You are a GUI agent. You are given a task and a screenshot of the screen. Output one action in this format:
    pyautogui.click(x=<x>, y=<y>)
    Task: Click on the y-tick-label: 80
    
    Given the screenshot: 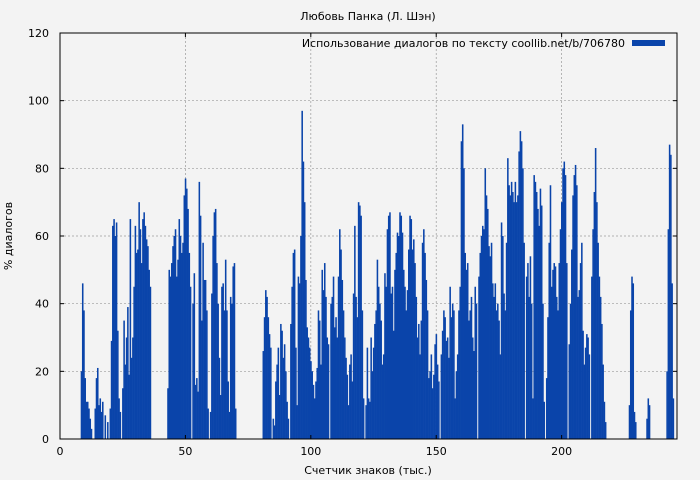 What is the action you would take?
    pyautogui.click(x=42, y=168)
    